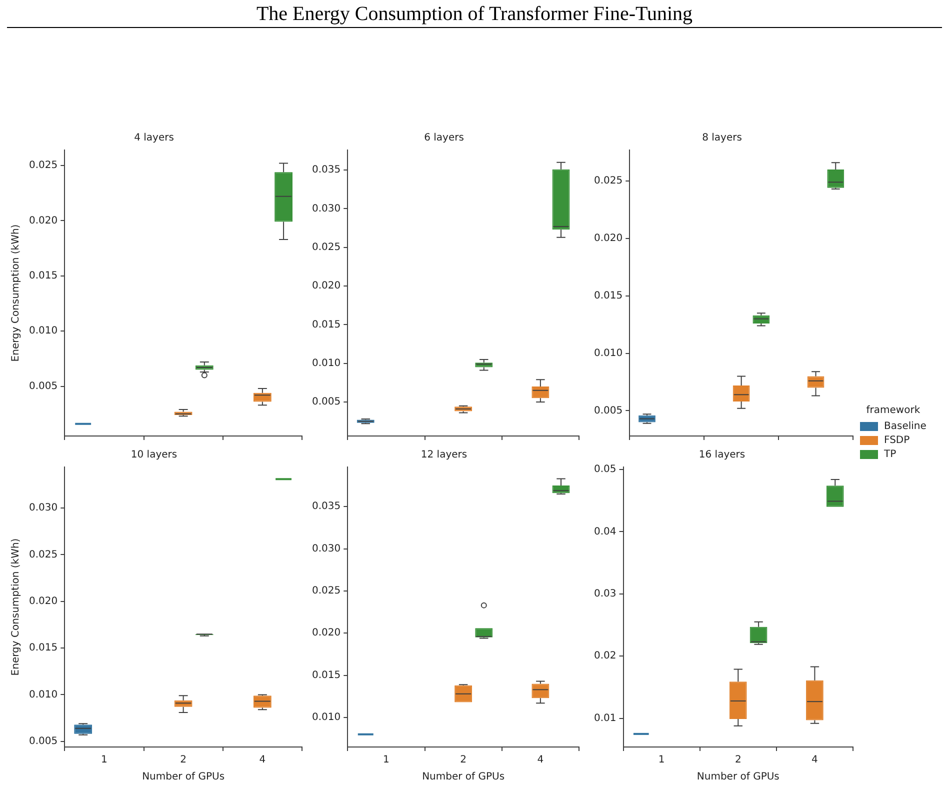 This screenshot has height=785, width=948. What do you see at coordinates (444, 138) in the screenshot?
I see `chart-title: 6 layers` at bounding box center [444, 138].